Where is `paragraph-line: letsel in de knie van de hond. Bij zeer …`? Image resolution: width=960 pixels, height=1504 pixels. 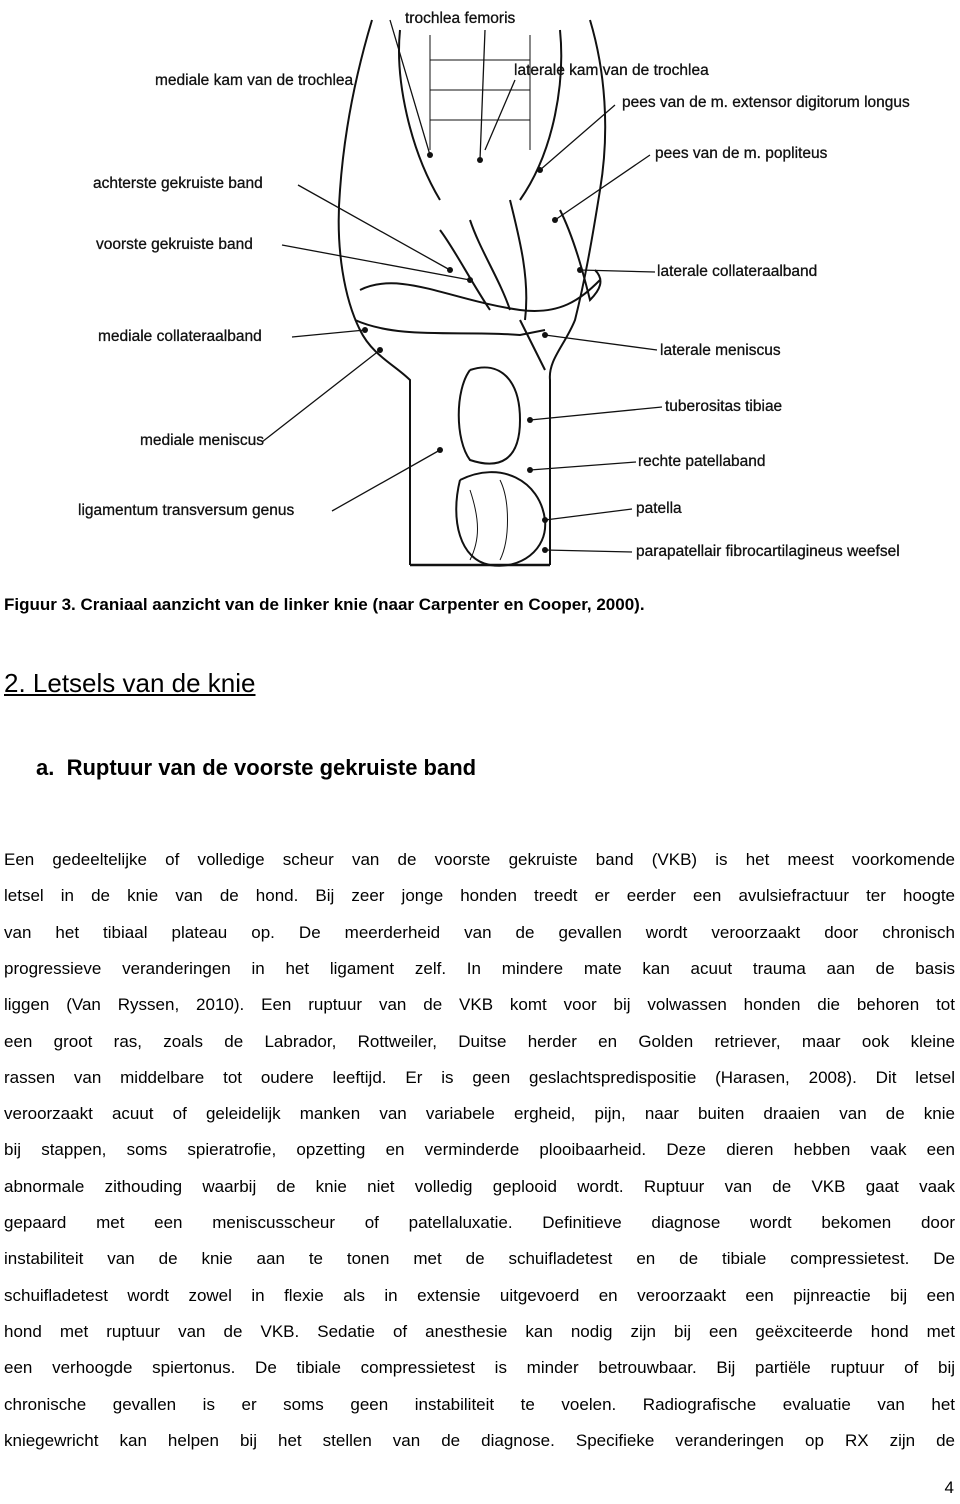
paragraph-line: letsel in de knie van de hond. Bij zeer … is located at coordinates (479, 896).